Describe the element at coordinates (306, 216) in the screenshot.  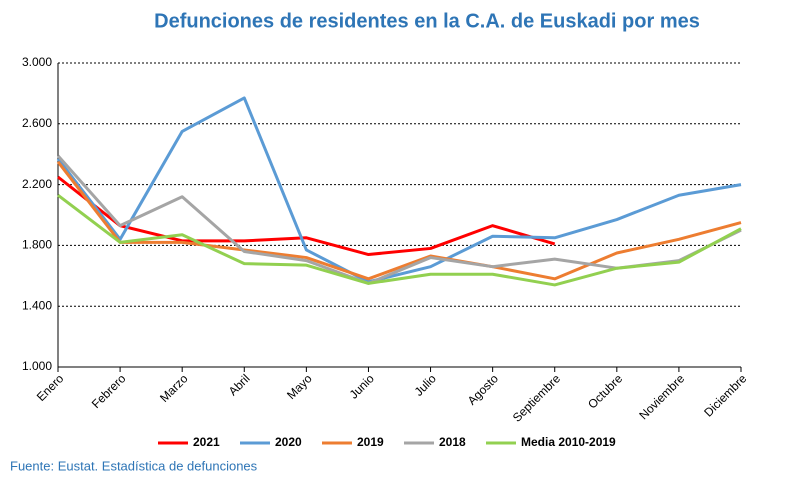
I see `series-line` at that location.